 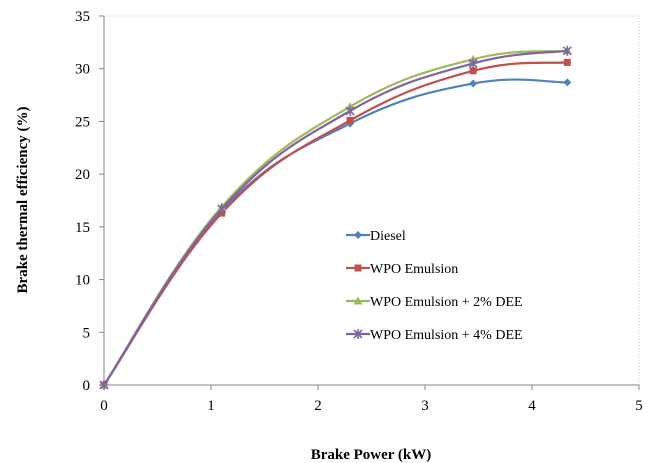 I want to click on y-tick-label: 35, so click(x=82, y=17).